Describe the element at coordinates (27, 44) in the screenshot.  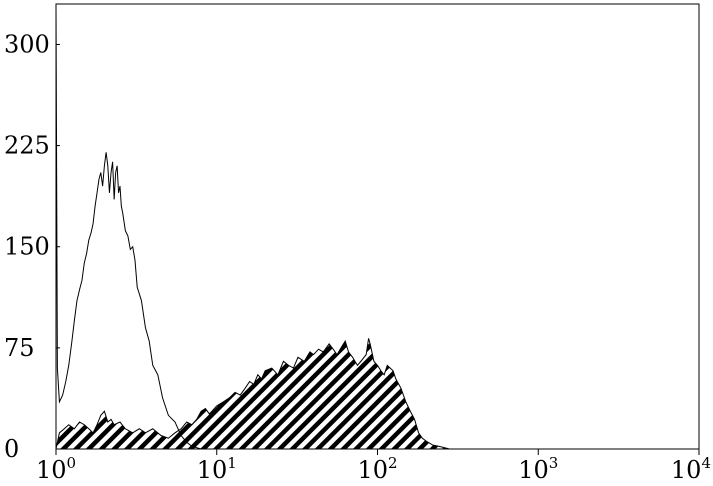
I see `y-tick-label: 300` at that location.